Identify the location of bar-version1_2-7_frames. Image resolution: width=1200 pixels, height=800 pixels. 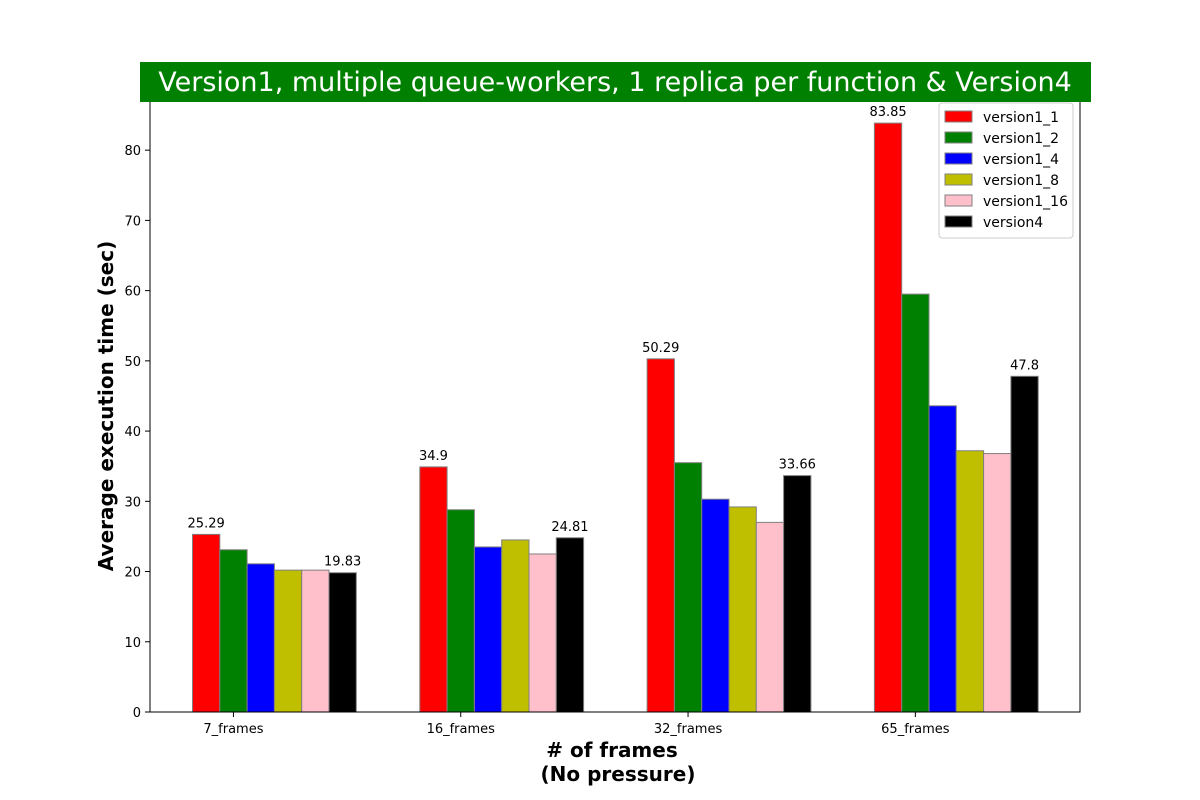
(233, 631).